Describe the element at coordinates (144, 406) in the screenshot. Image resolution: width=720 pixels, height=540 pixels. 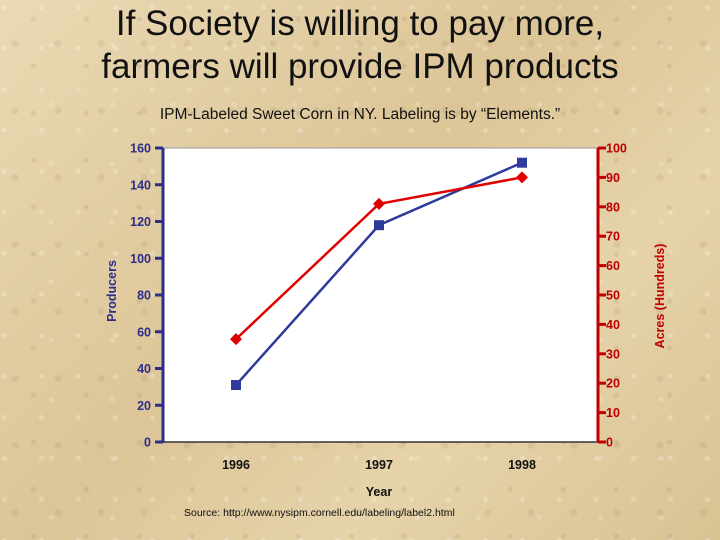
I see `left-tick-label: 20` at that location.